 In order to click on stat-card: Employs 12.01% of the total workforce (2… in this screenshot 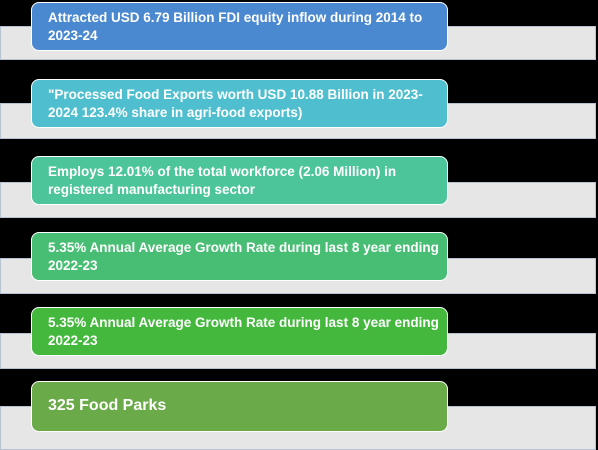, I will do `click(239, 180)`.